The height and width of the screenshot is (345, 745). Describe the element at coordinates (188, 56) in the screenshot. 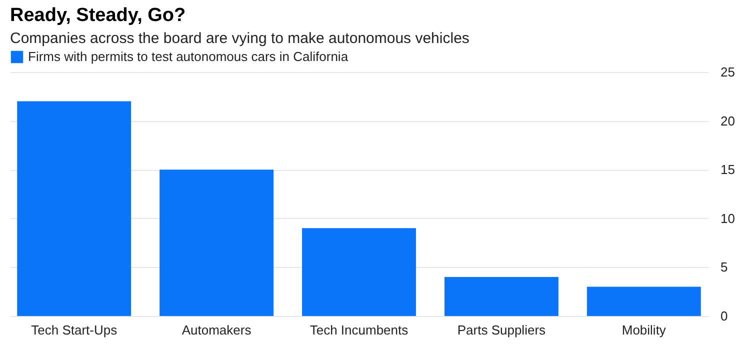

I see `legend-label: Firms with permits to test autonomous cars in California` at that location.